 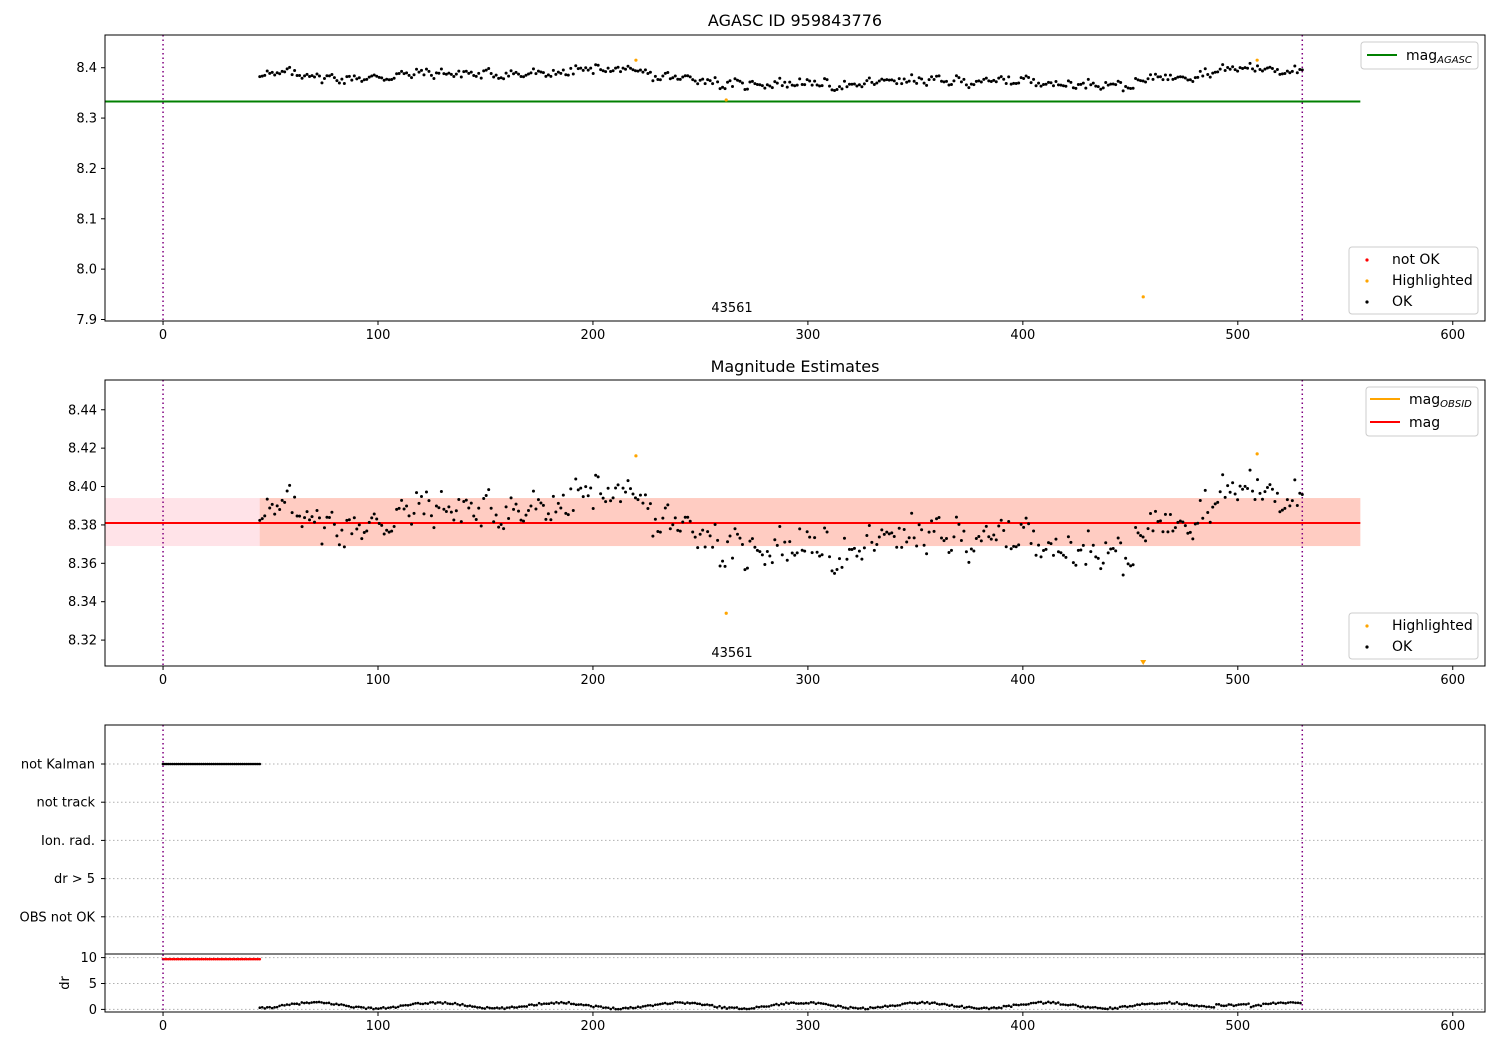 I want to click on y-tick-label: 8.32, so click(x=82, y=641).